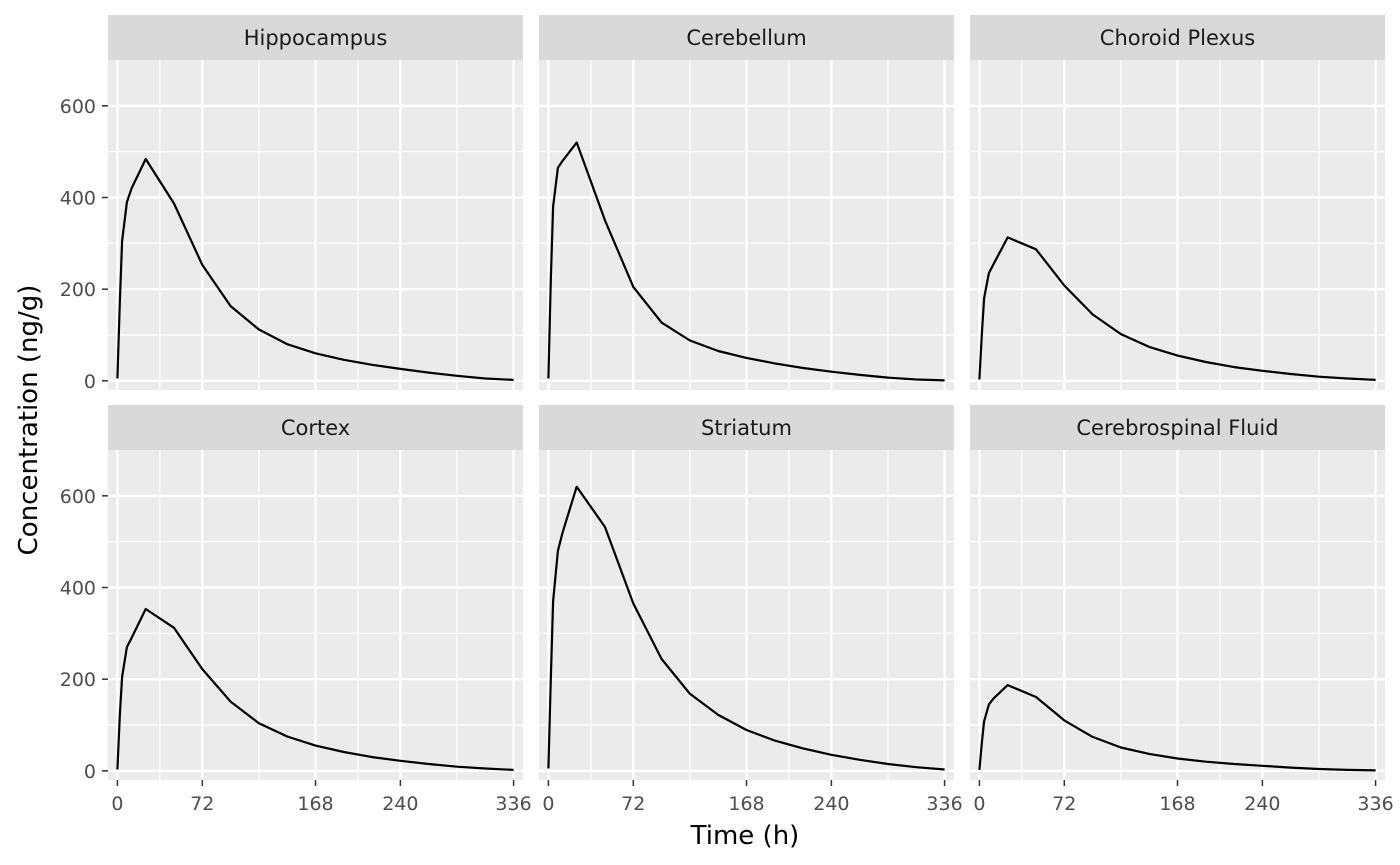 The width and height of the screenshot is (1400, 865). I want to click on facet-strip-label: Cortex, so click(315, 428).